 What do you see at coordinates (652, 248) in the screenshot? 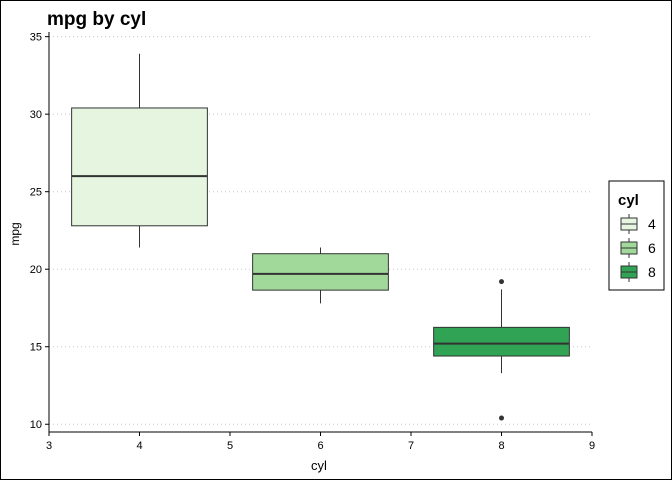
I see `legend-label: 6` at bounding box center [652, 248].